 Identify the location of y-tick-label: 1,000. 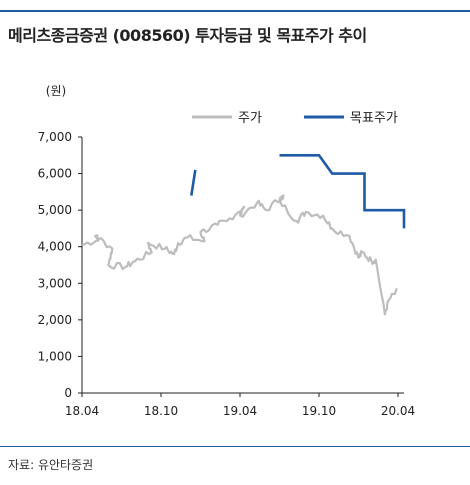
(55, 356).